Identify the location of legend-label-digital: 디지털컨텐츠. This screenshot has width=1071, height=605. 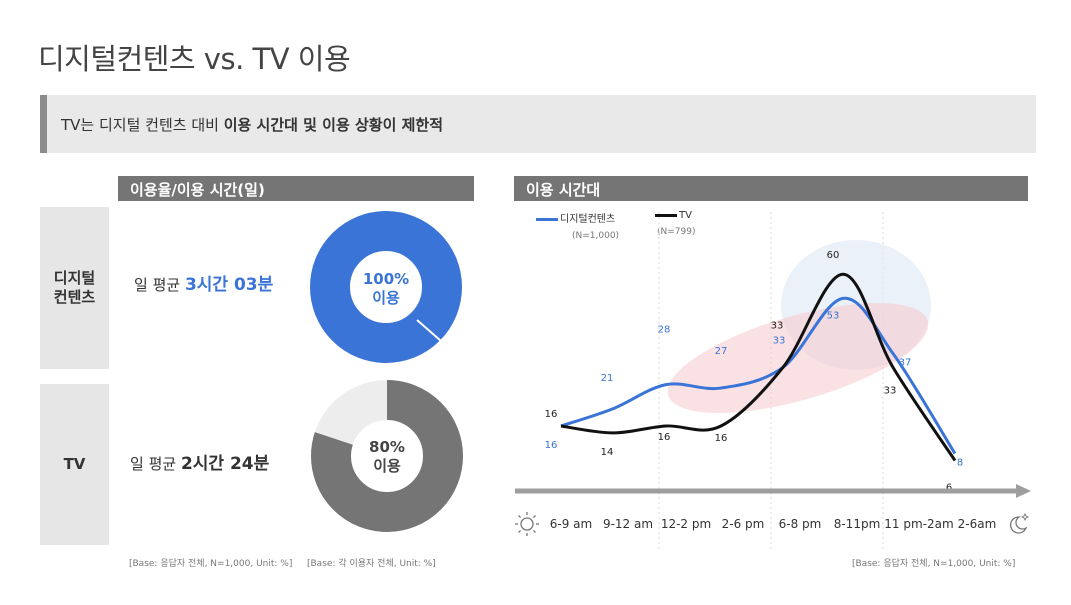
(588, 219).